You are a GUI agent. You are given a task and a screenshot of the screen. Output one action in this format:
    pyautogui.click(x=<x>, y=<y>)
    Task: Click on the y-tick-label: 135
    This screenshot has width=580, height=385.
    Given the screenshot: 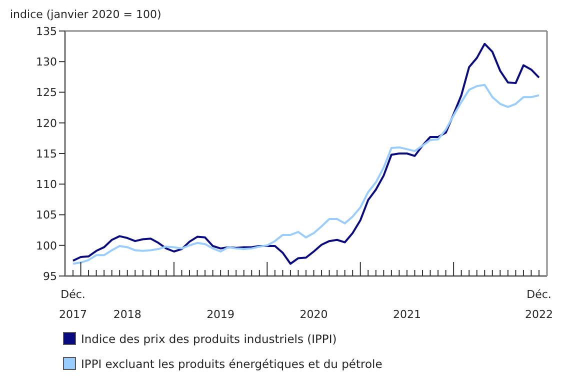 What is the action you would take?
    pyautogui.click(x=46, y=31)
    